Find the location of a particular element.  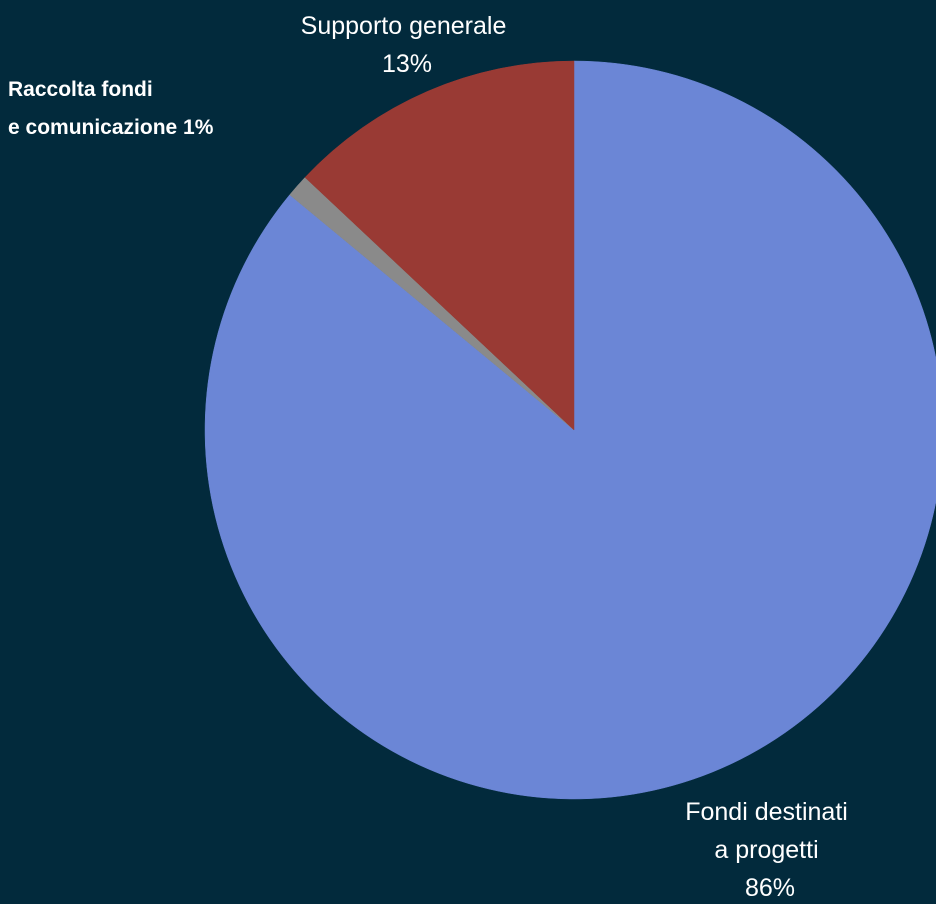

slice-label-raccolta-line-1: Raccolta fondi is located at coordinates (80, 89).